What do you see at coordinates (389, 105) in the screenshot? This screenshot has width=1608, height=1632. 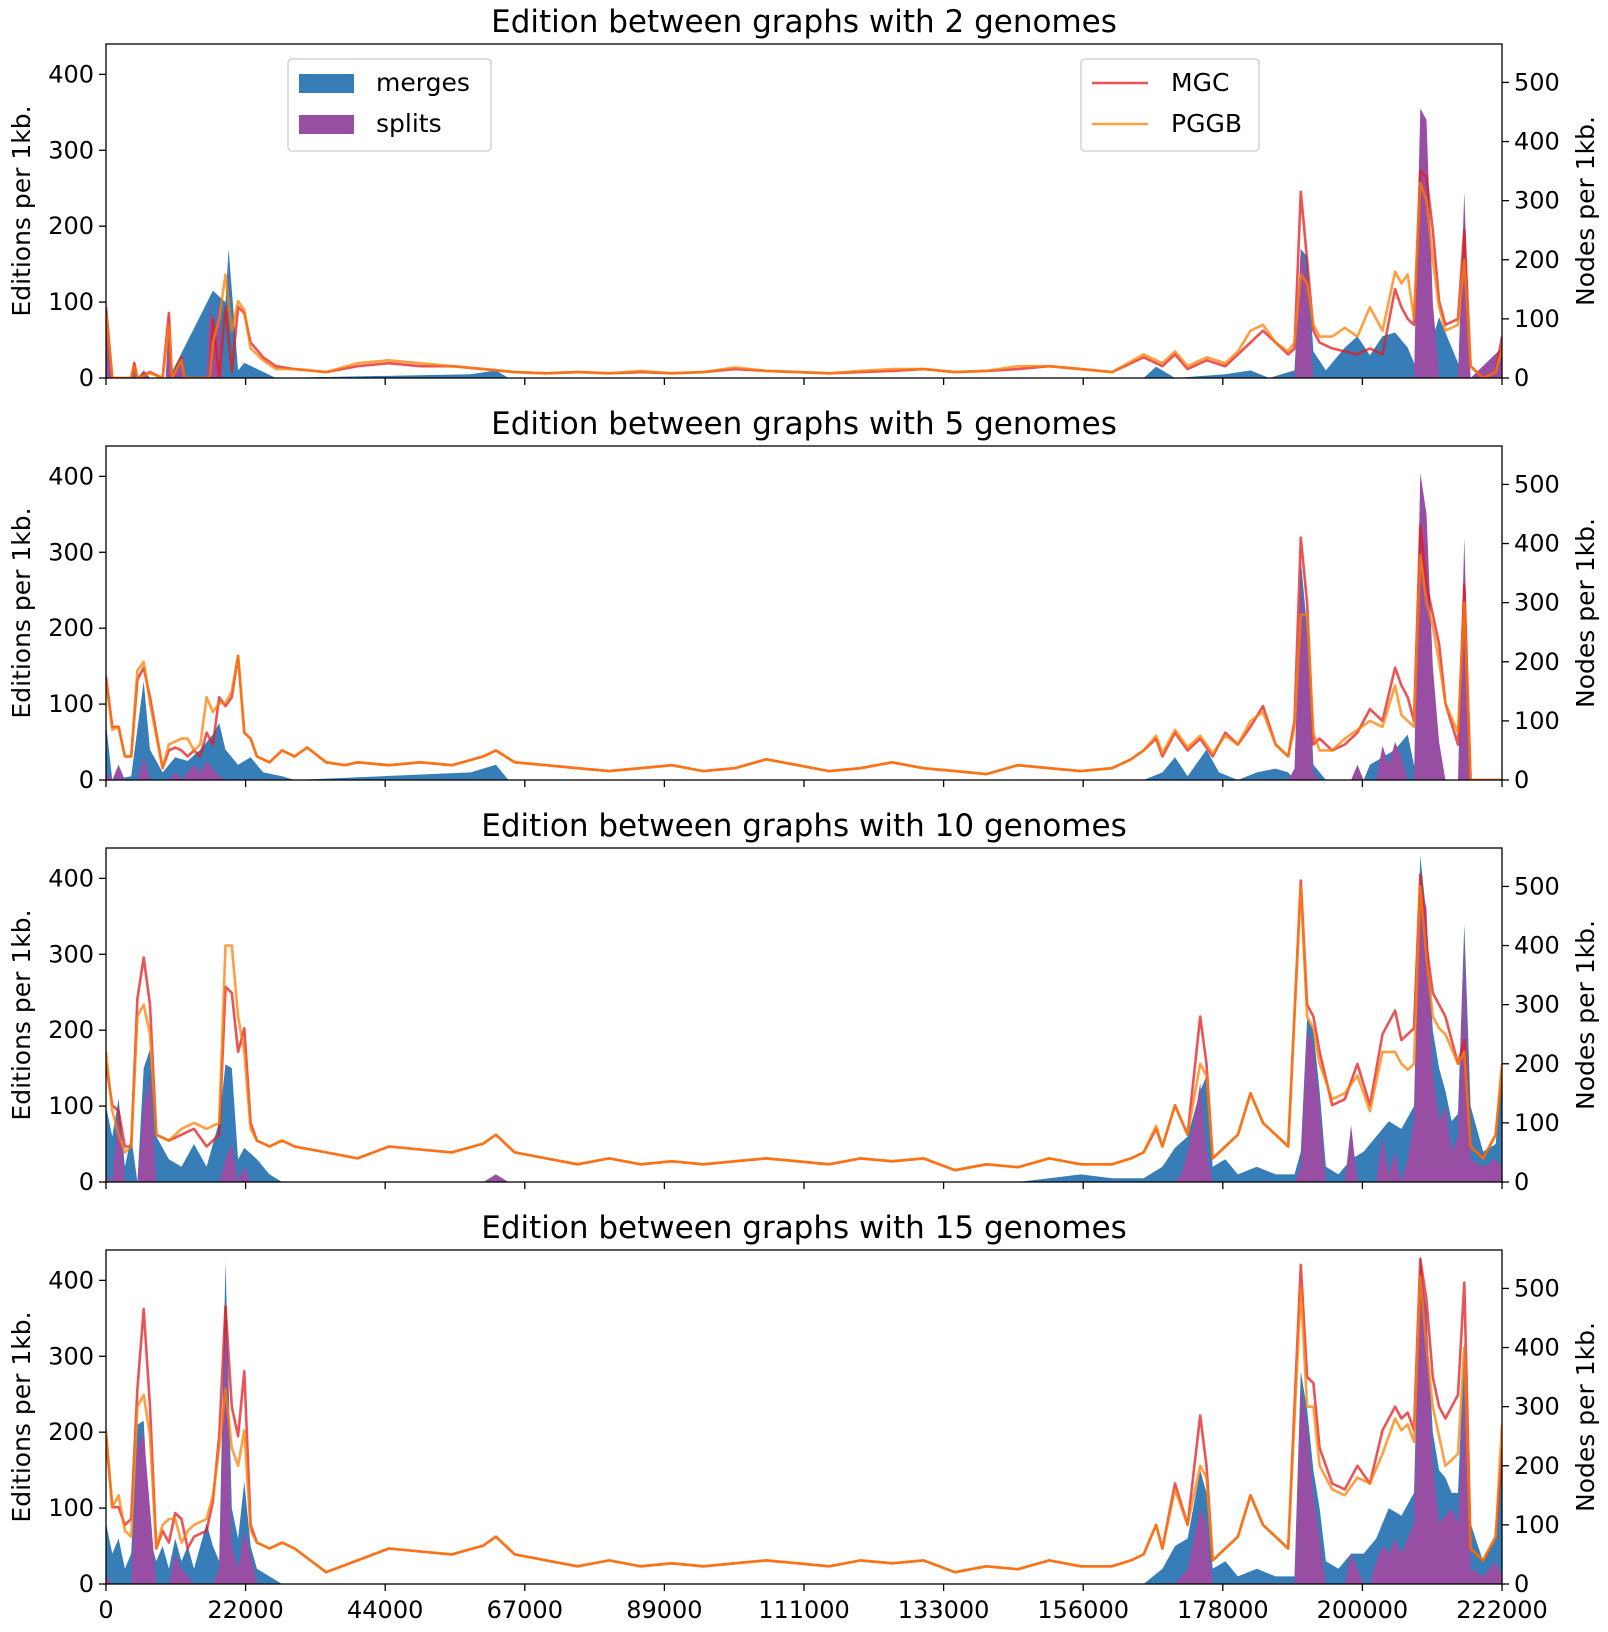 I see `legend-left: merges splits` at bounding box center [389, 105].